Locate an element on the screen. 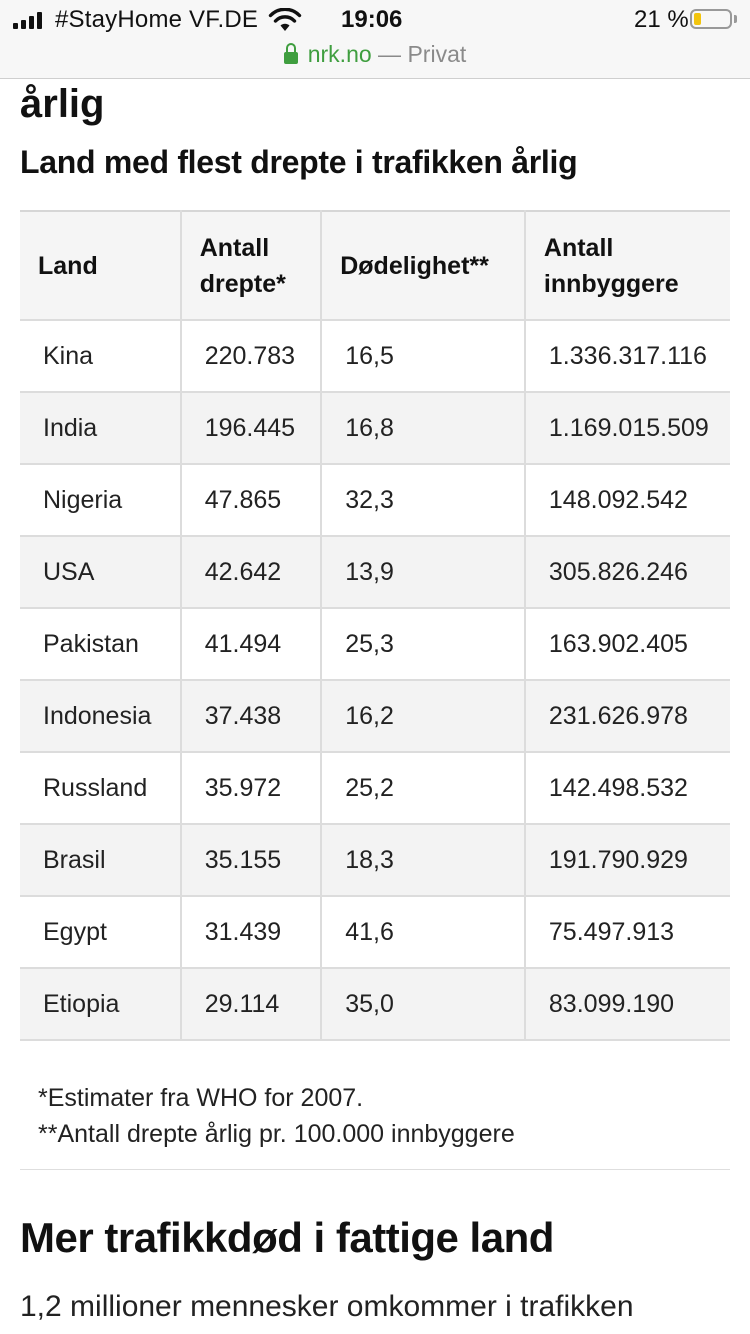  table-row: India 196.445 16,8 1.169.015.509 is located at coordinates (375, 428).